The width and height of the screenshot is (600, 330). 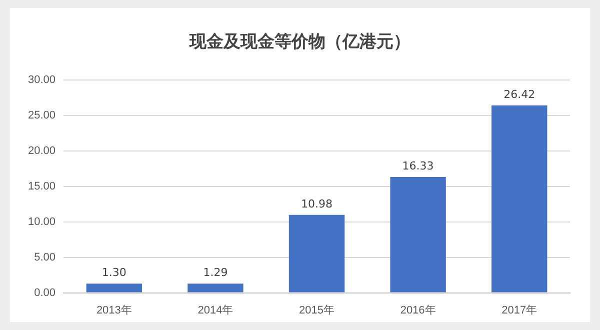 I want to click on x-tick-label: 2013年, so click(x=114, y=310).